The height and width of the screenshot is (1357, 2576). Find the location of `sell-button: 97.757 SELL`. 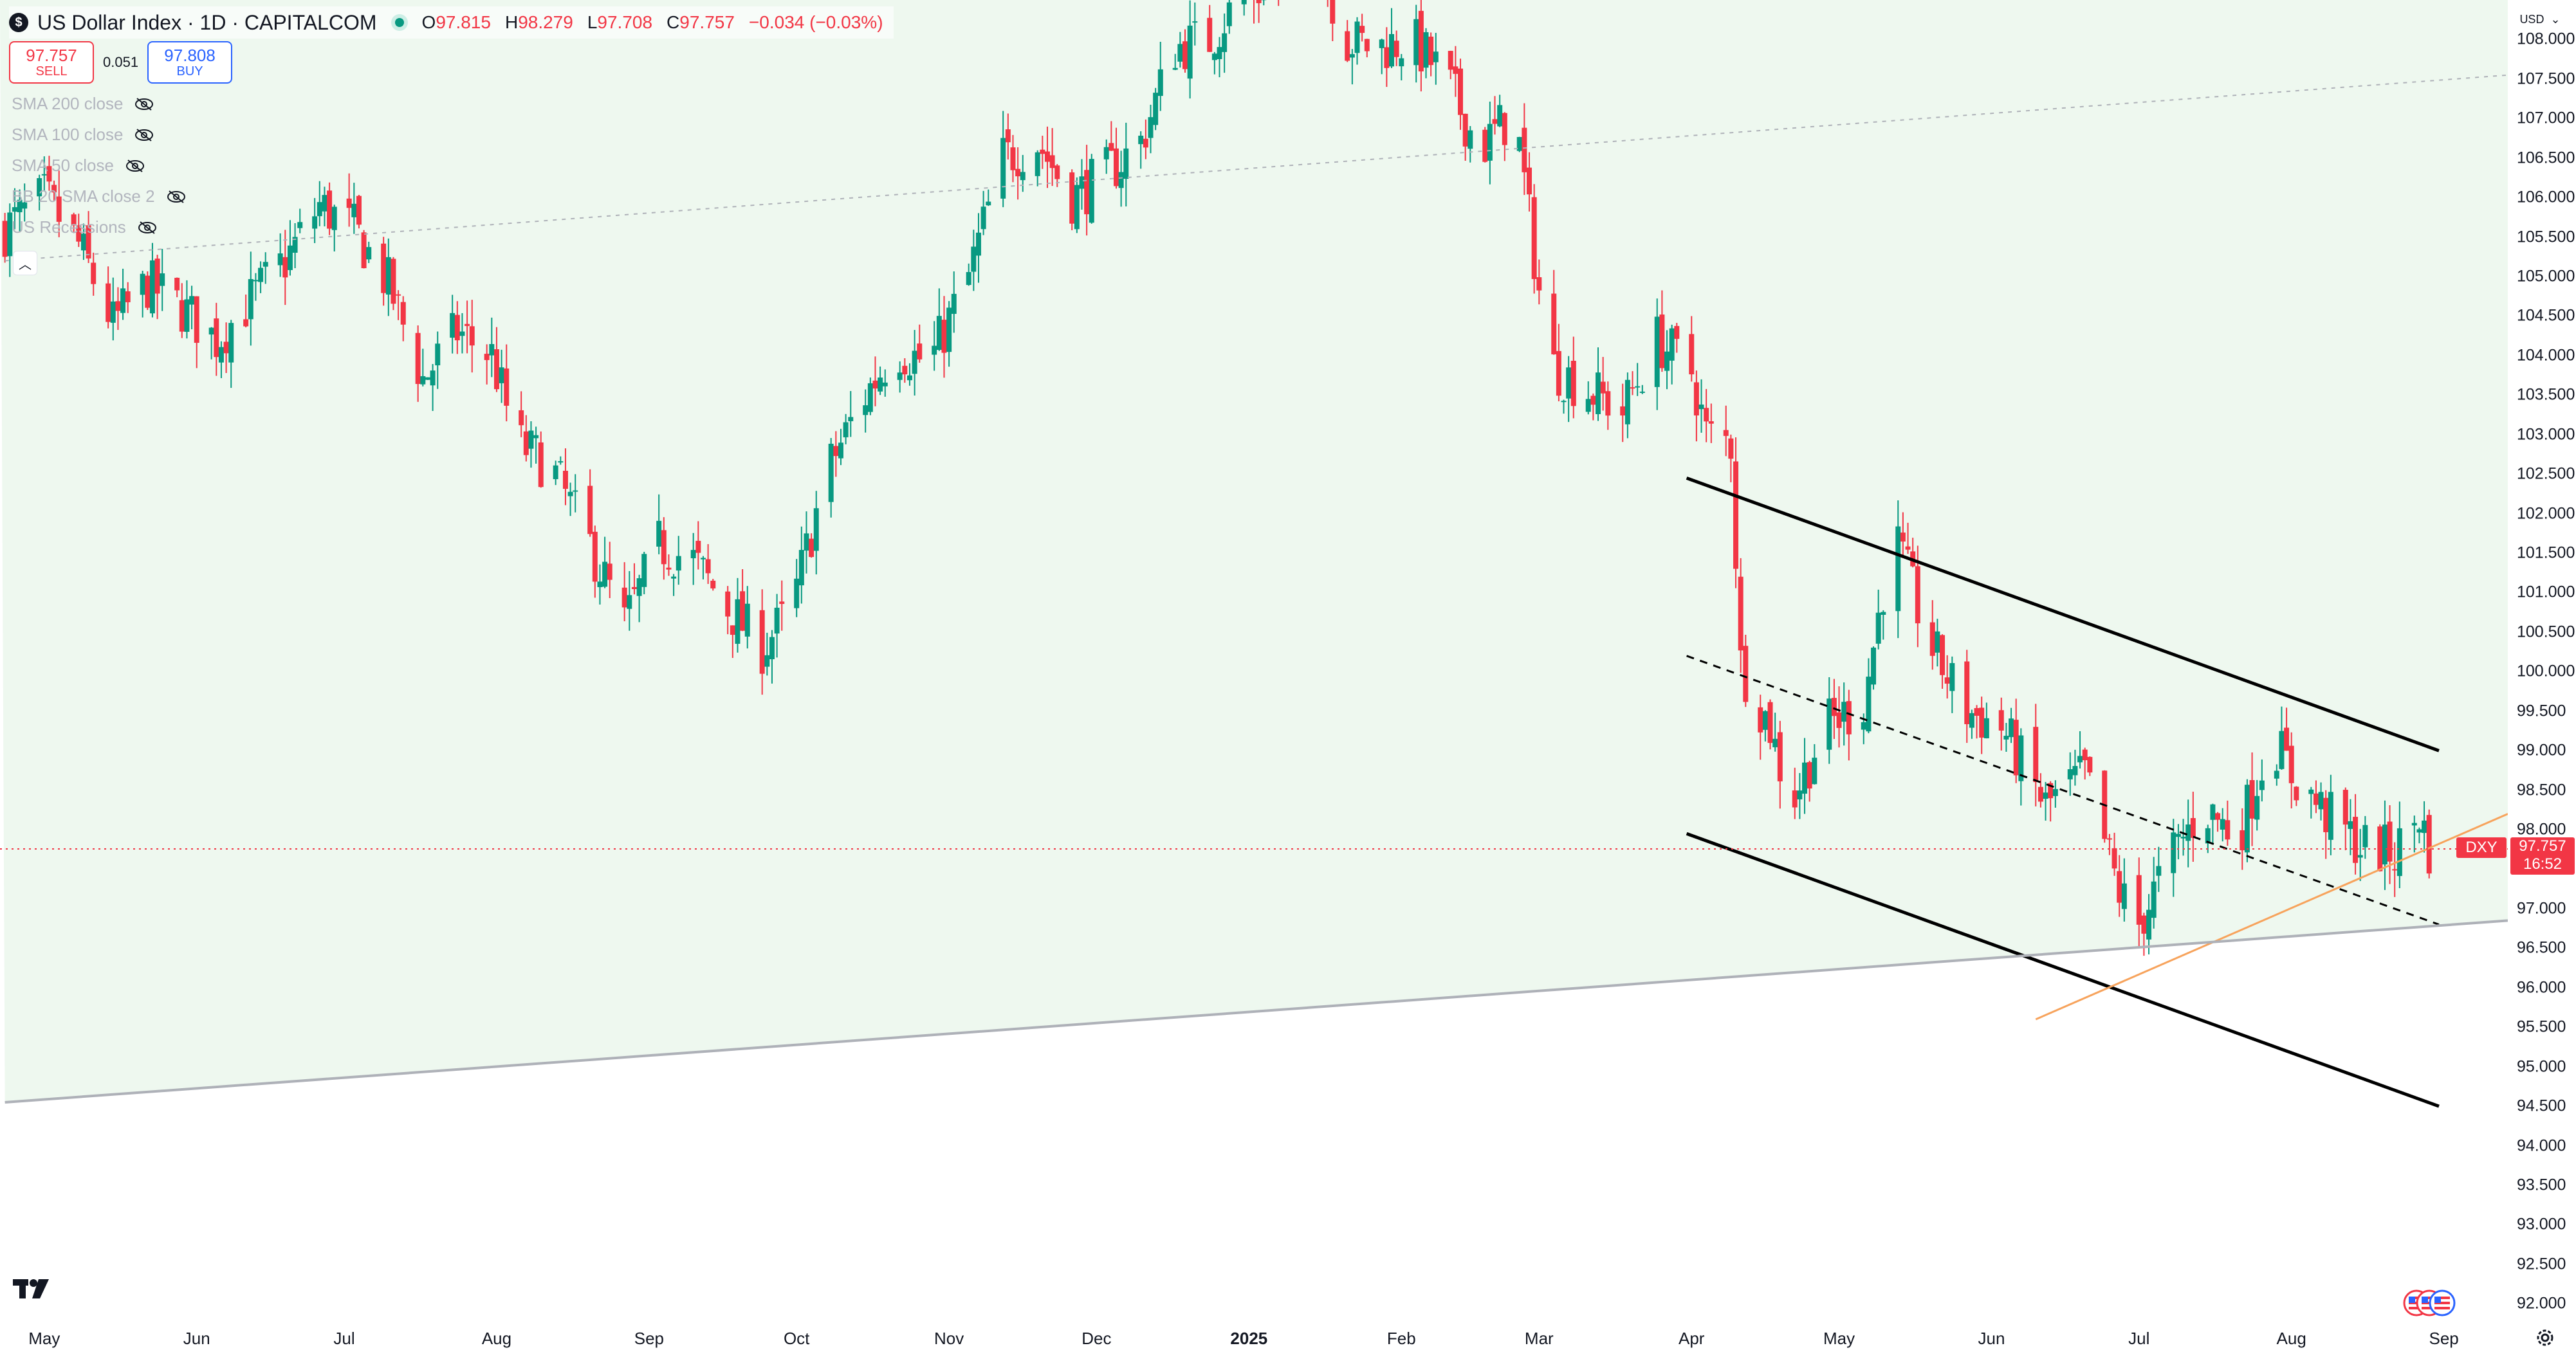

sell-button: 97.757 SELL is located at coordinates (51, 63).